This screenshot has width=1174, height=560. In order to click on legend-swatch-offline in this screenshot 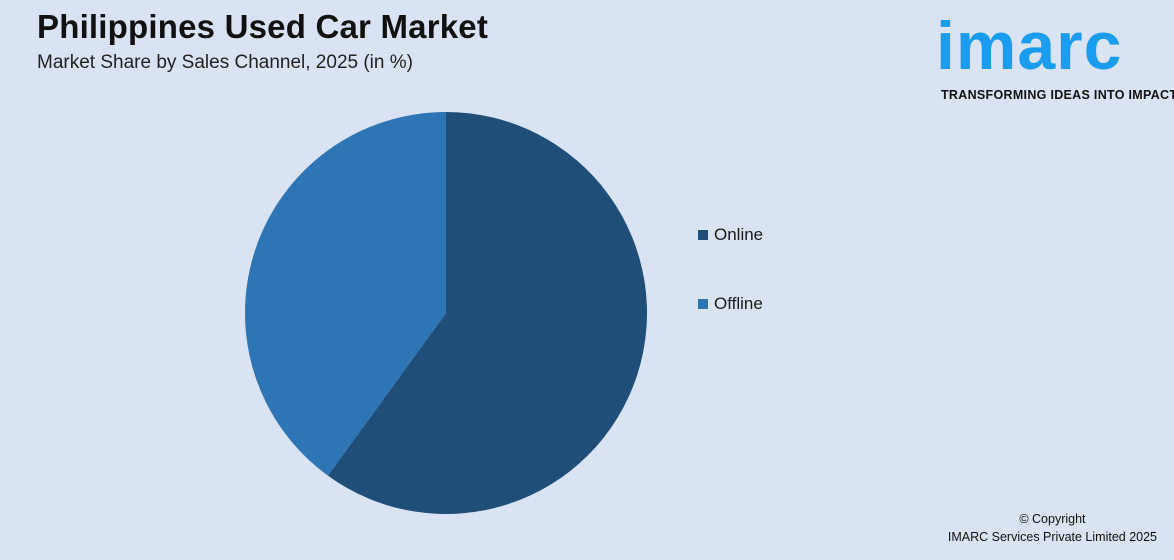, I will do `click(703, 304)`.